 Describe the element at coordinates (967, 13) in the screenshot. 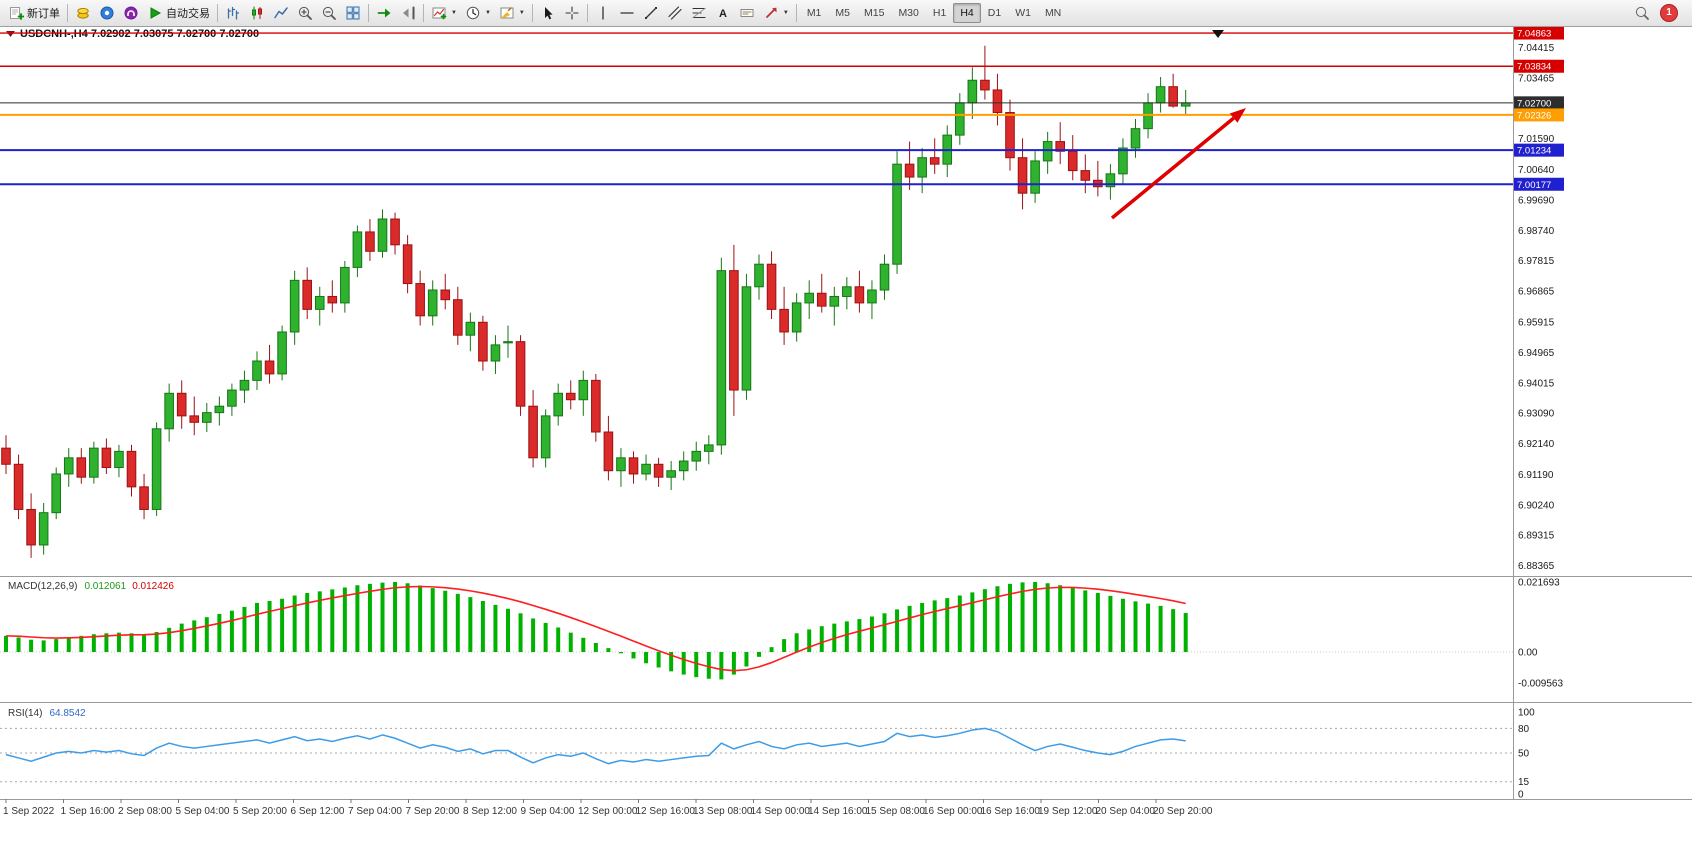

I see `timeframe-h4-button: H4` at that location.